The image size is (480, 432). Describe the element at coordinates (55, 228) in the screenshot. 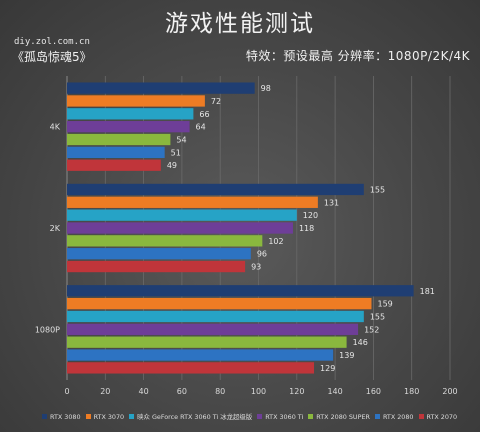

I see `category-label: 2K` at that location.